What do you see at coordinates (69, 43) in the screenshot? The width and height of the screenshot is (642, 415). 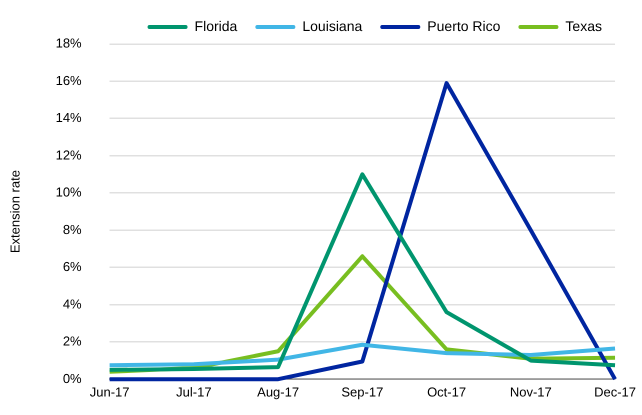 I see `y-tick-label: 18%` at bounding box center [69, 43].